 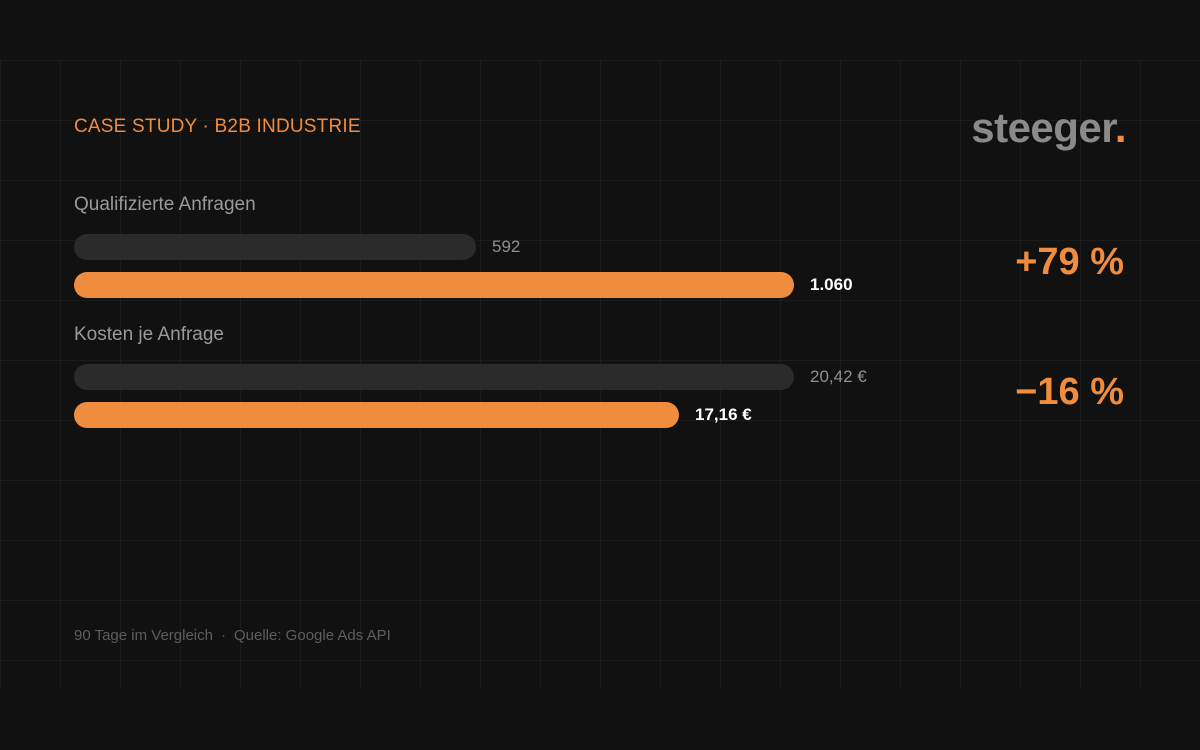 I want to click on bar-before-anfragen, so click(x=275, y=247).